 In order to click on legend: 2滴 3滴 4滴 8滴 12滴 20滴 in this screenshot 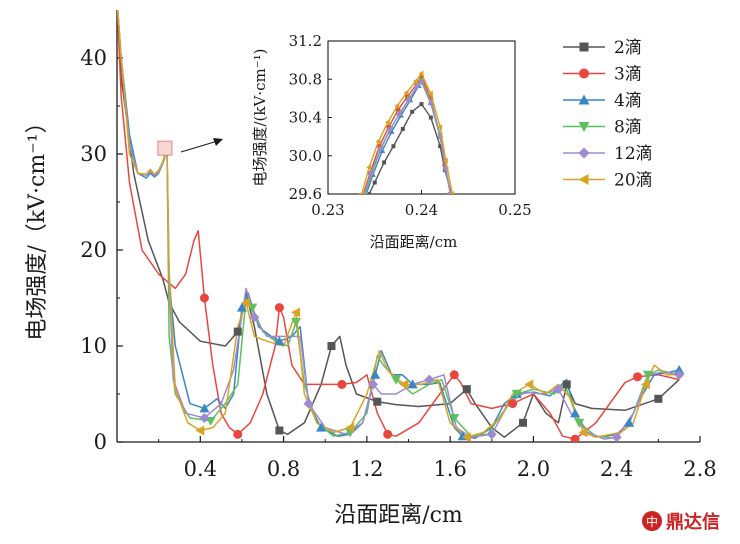, I will do `click(608, 114)`.